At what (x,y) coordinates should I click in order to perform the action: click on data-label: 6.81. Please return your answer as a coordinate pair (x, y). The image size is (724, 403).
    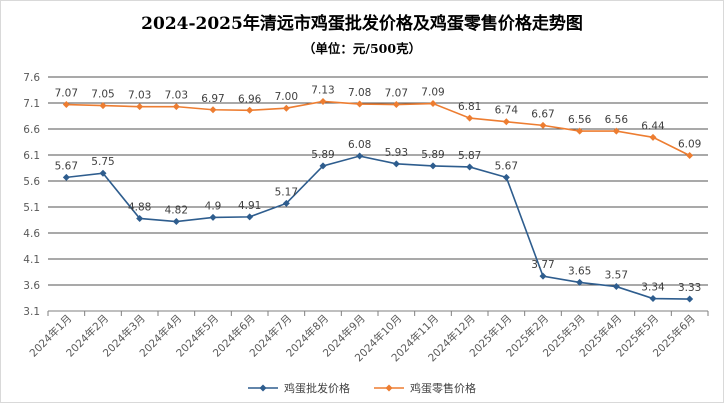
    Looking at the image, I should click on (469, 107).